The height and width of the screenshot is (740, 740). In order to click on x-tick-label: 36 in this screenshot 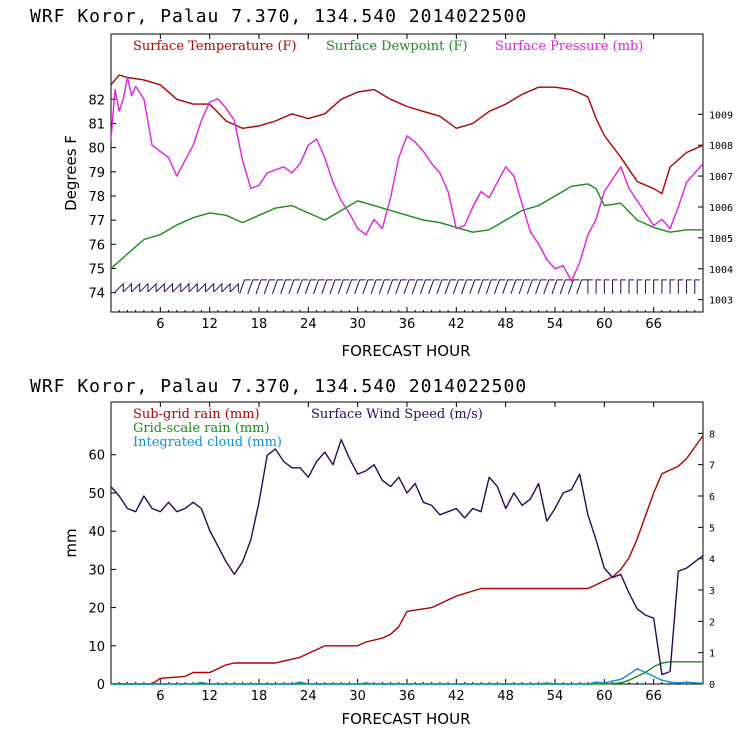, I will do `click(407, 324)`.